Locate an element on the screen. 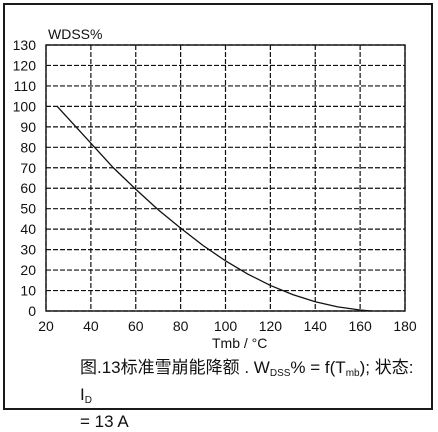 This screenshot has height=432, width=438. x-axis-label: Tmb / °C is located at coordinates (239, 343).